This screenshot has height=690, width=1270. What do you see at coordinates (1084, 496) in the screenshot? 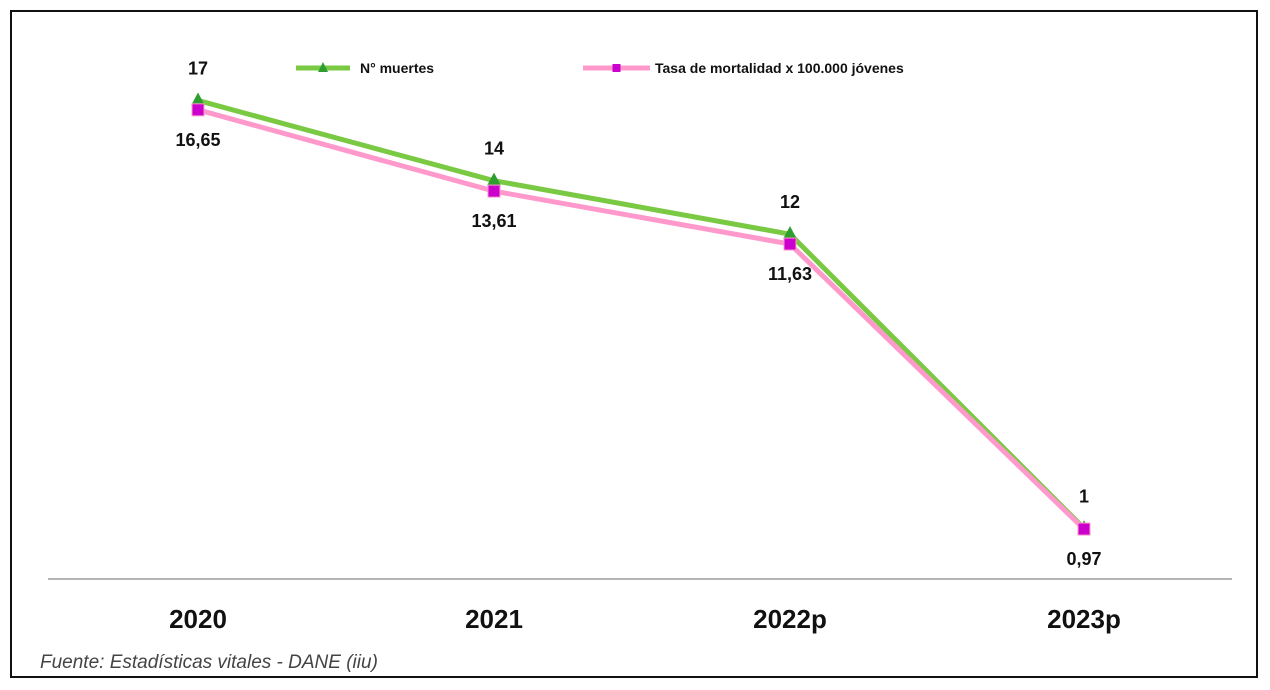
I see `data-label-muertes: 1` at bounding box center [1084, 496].